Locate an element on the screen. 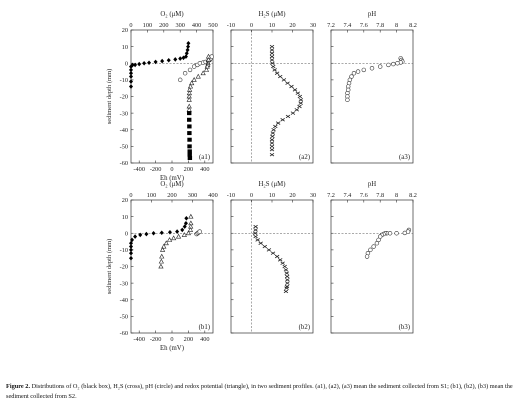  top-tick-label: 30 is located at coordinates (313, 195).